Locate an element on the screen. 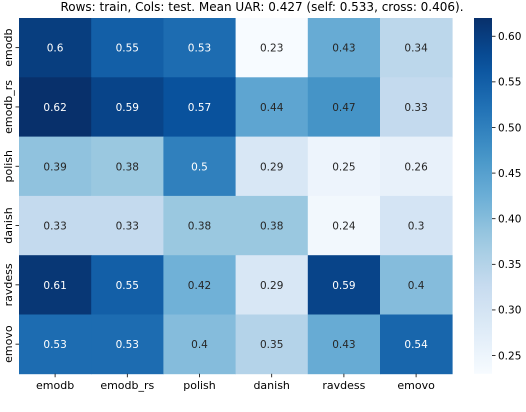  cell-value-label: 0.26 is located at coordinates (416, 167).